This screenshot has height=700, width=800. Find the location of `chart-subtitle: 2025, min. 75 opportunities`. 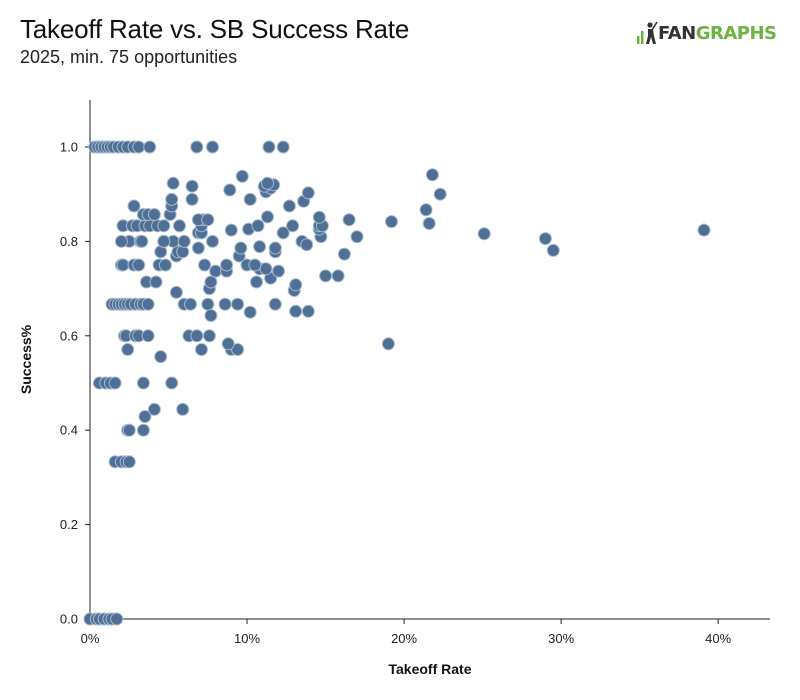

chart-subtitle: 2025, min. 75 opportunities is located at coordinates (129, 57).